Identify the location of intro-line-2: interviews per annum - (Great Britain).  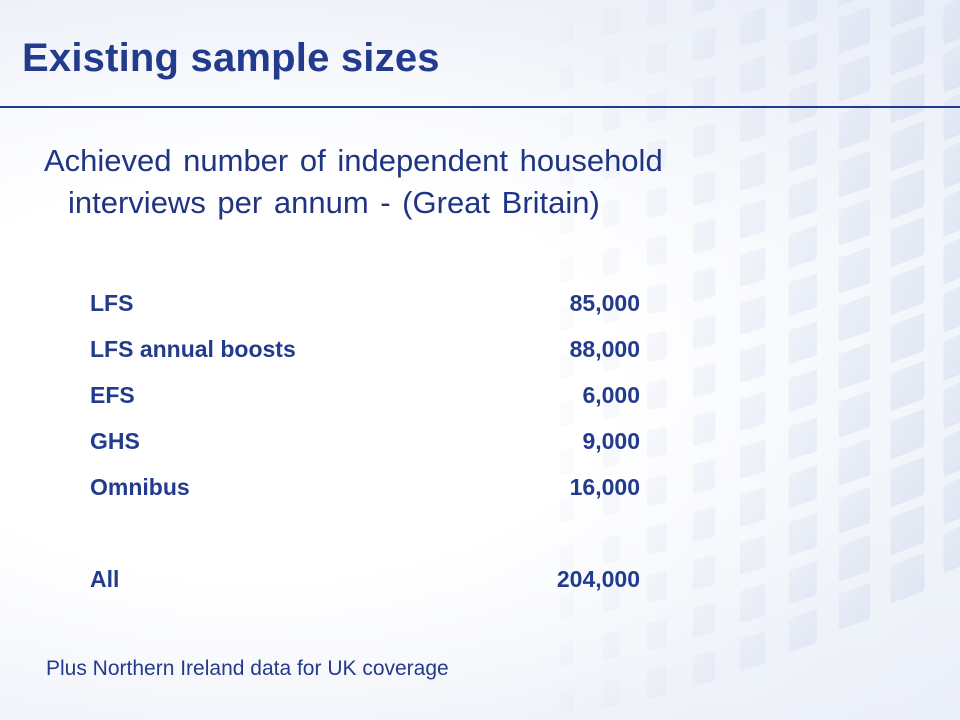
(334, 202).